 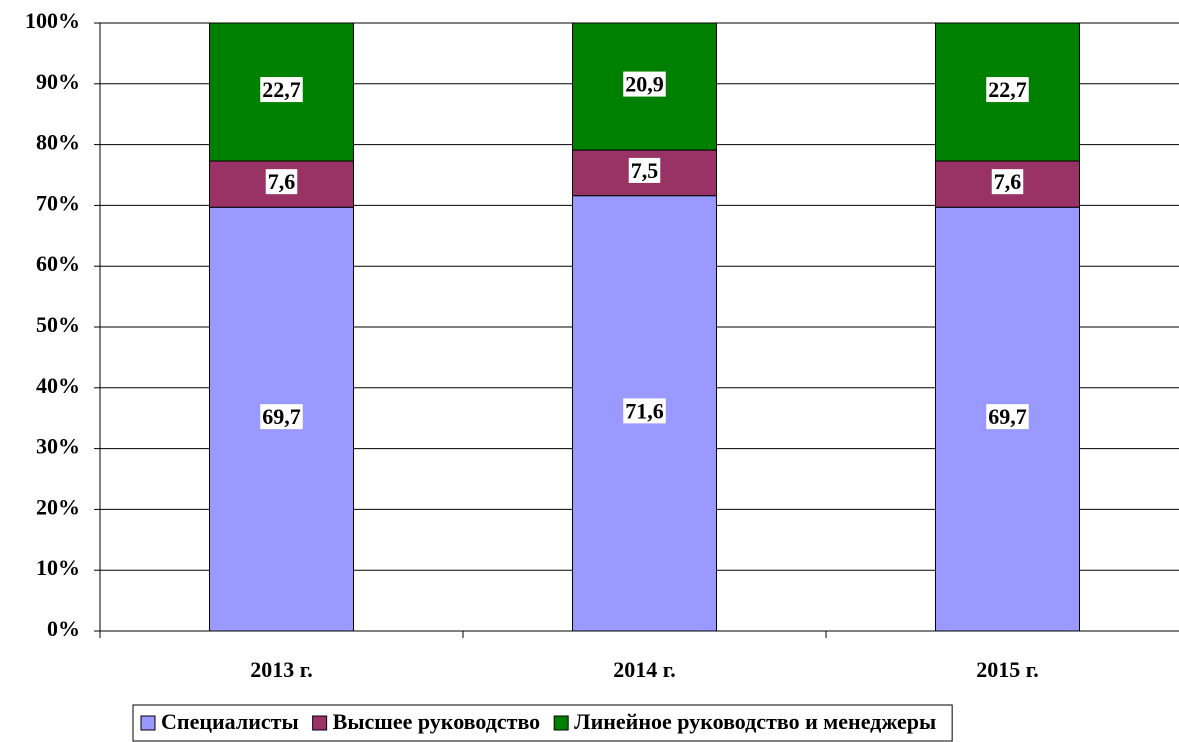 What do you see at coordinates (58, 263) in the screenshot?
I see `y-tick-label: 60%` at bounding box center [58, 263].